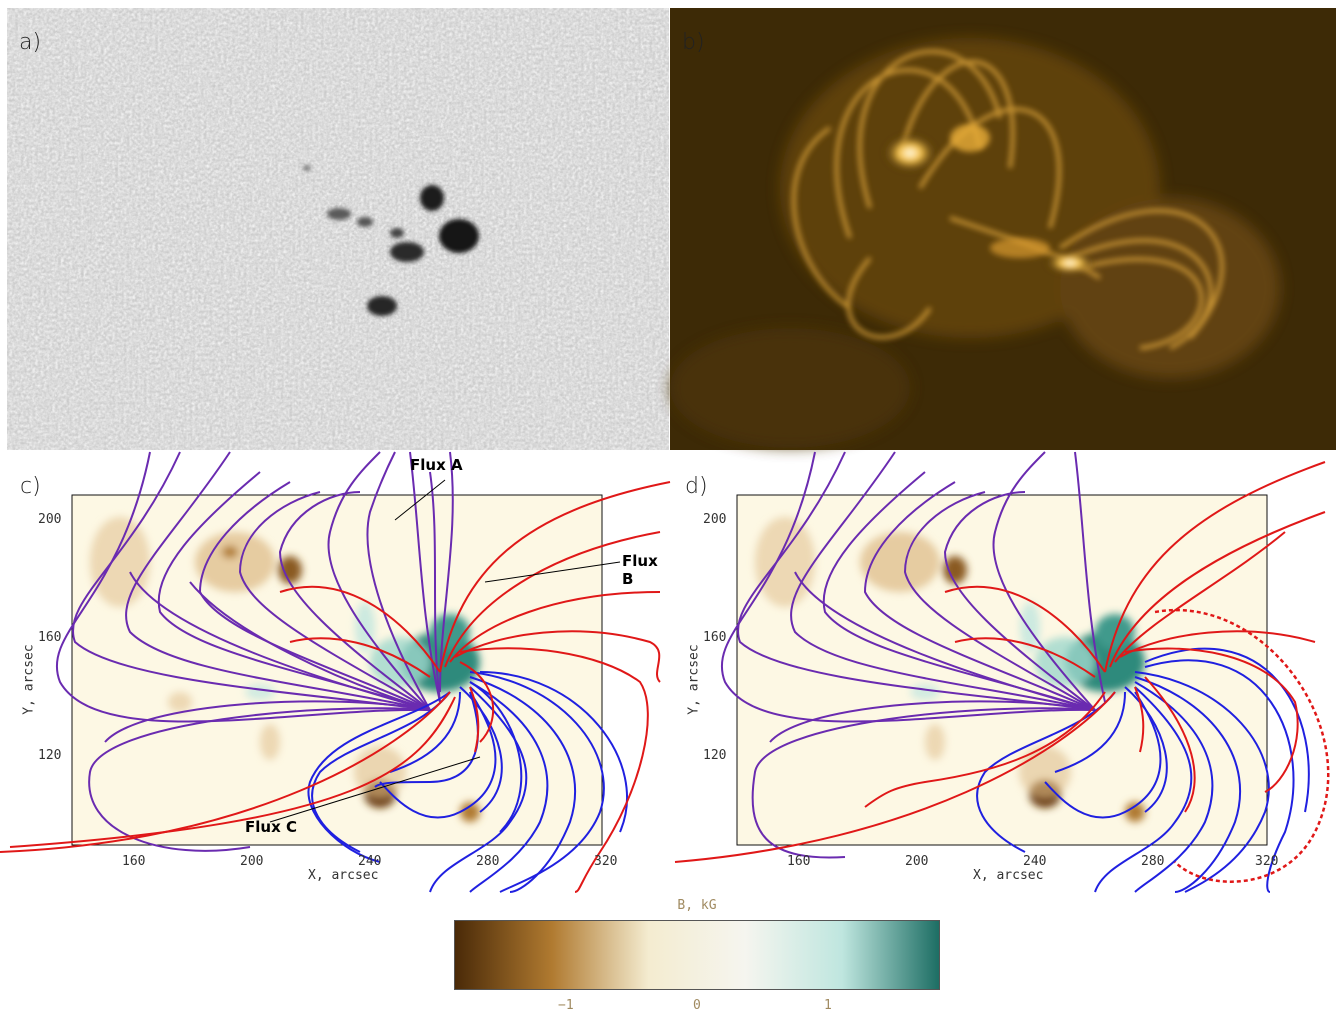  Describe the element at coordinates (271, 827) in the screenshot. I see `panel-c-flux-c-label: Flux C` at that location.